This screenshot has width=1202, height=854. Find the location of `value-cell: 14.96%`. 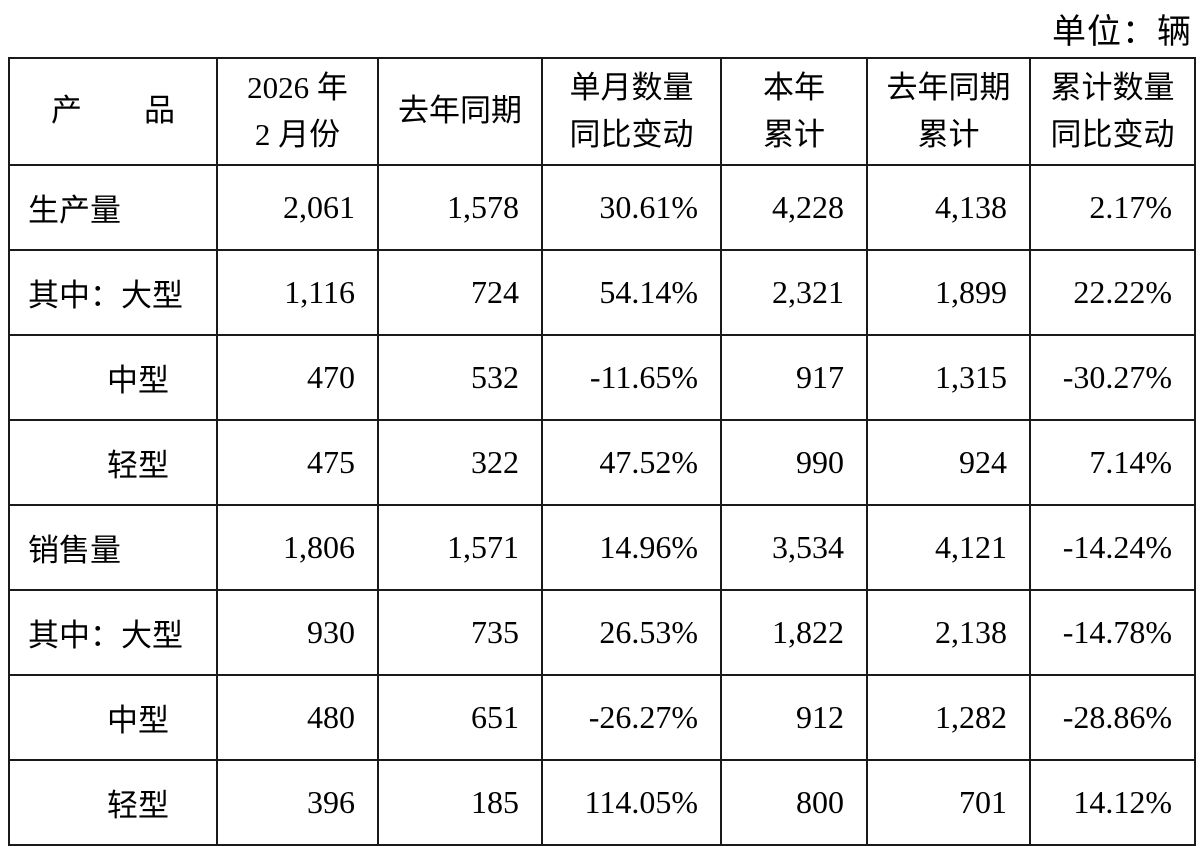

value-cell: 14.96% is located at coordinates (631, 547).